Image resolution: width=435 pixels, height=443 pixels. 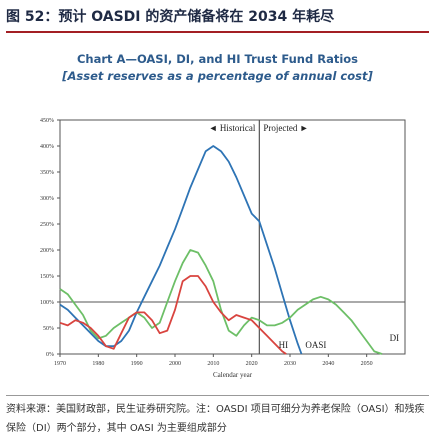 What do you see at coordinates (50, 355) in the screenshot?
I see `y-tick-label: 0%` at bounding box center [50, 355].